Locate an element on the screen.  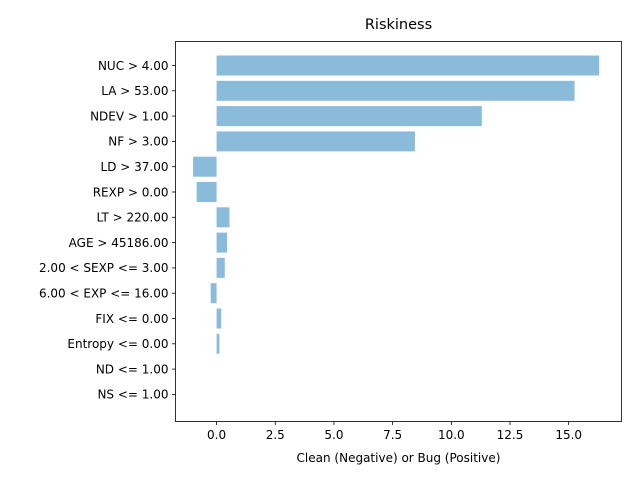
x-tick-label: 0.0 is located at coordinates (216, 435).